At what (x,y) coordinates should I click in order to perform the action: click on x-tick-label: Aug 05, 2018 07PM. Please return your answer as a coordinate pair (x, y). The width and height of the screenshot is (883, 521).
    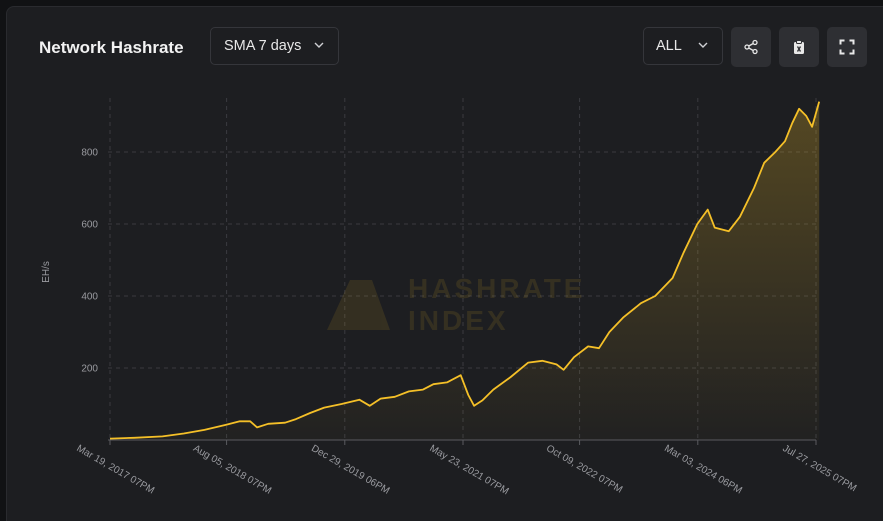
    Looking at the image, I should click on (232, 470).